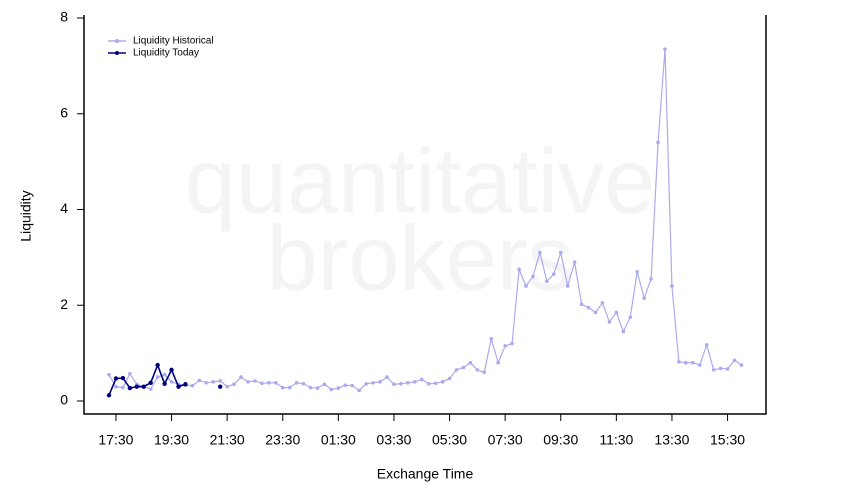  I want to click on x-tick-label: 13:30, so click(671, 440).